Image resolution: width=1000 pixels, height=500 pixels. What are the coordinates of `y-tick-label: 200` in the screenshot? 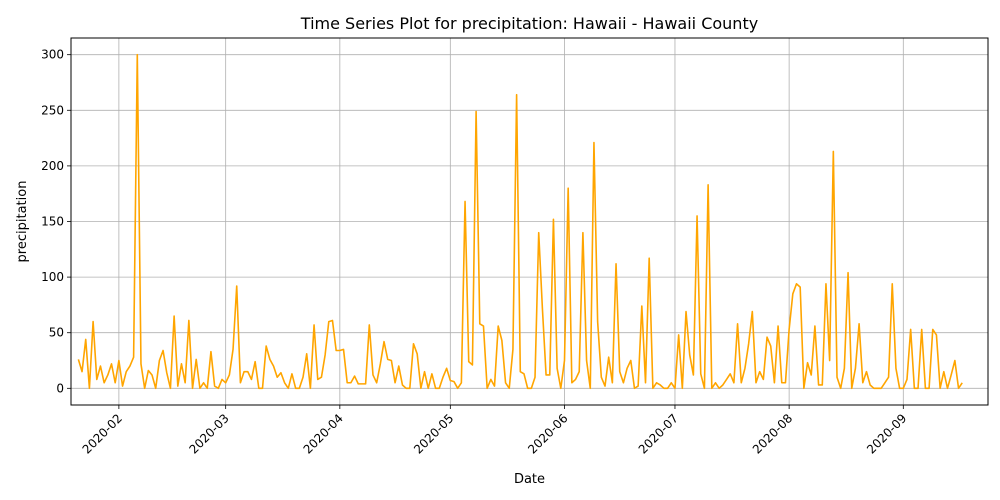 It's located at (52, 166).